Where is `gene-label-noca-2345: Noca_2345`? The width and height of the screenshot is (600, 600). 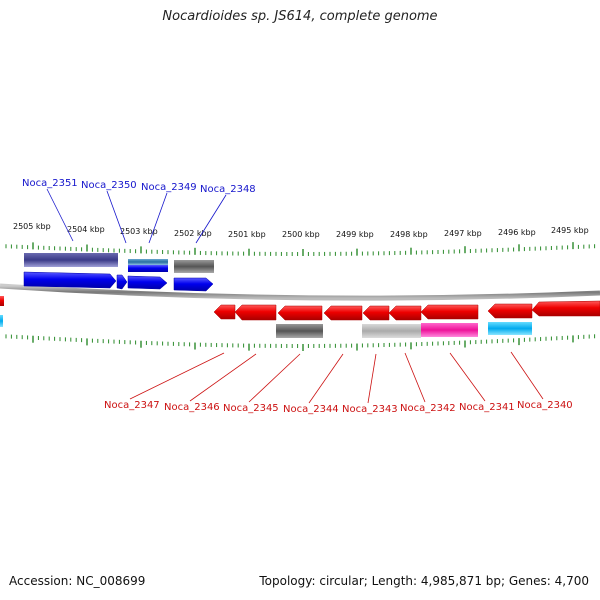 gene-label-noca-2345: Noca_2345 is located at coordinates (251, 408).